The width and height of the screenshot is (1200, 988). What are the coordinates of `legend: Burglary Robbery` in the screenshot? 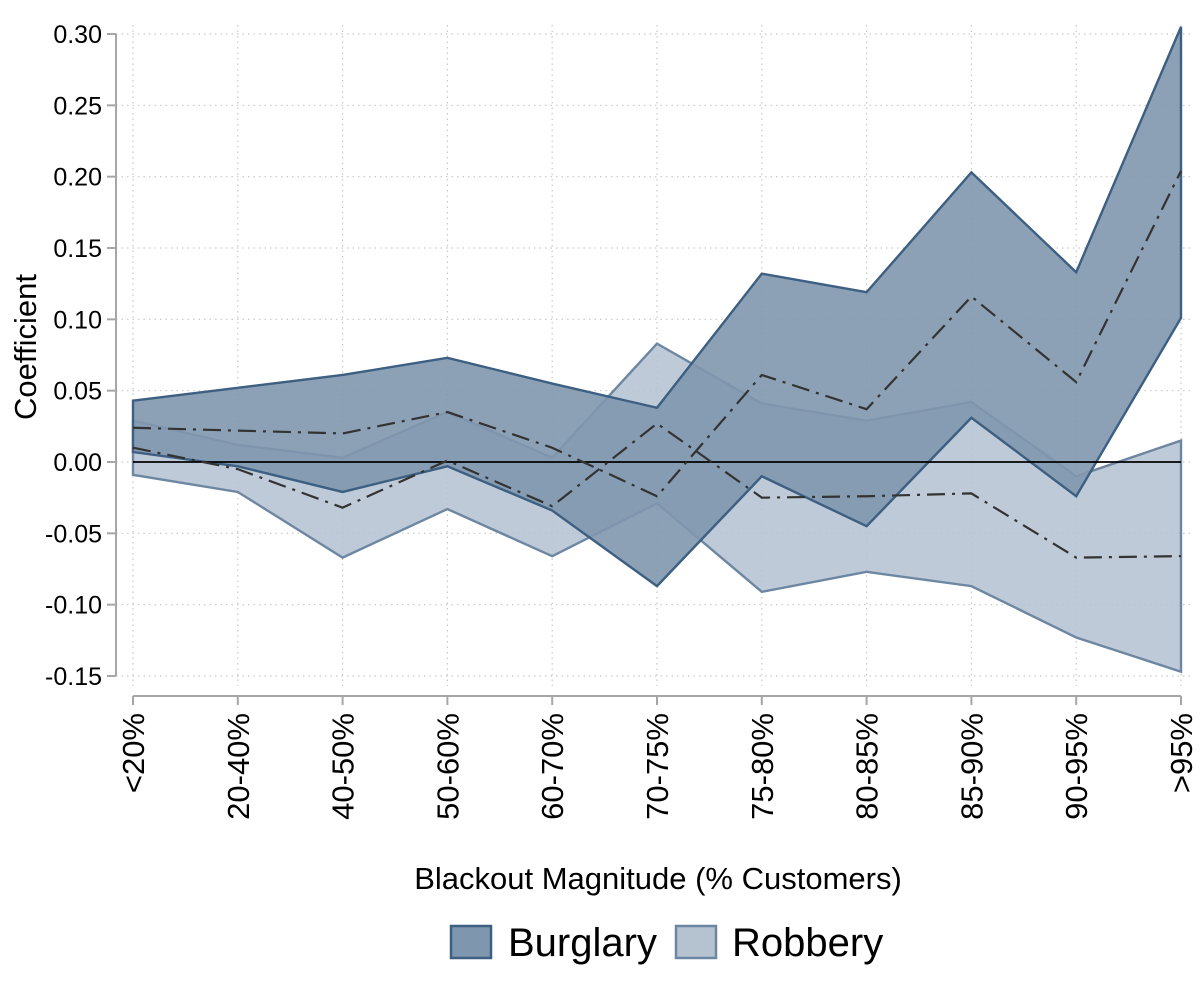 It's located at (666, 943).